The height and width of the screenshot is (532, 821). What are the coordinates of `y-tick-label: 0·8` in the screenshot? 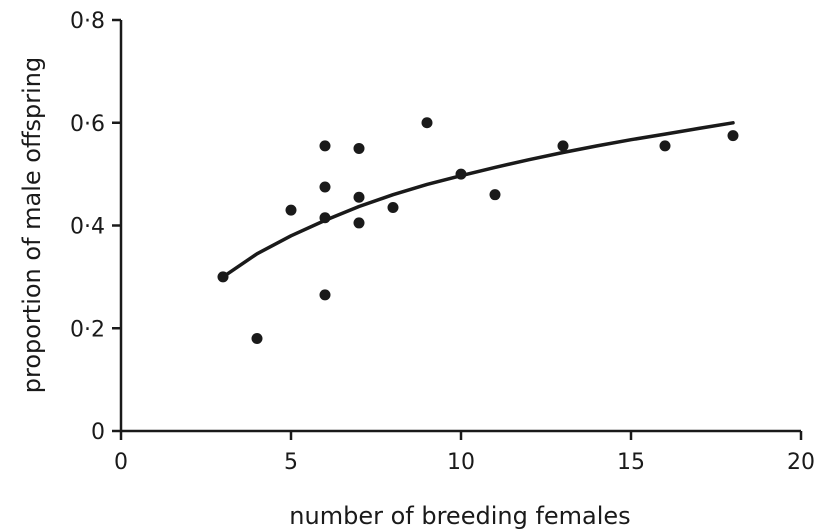 It's located at (87, 21).